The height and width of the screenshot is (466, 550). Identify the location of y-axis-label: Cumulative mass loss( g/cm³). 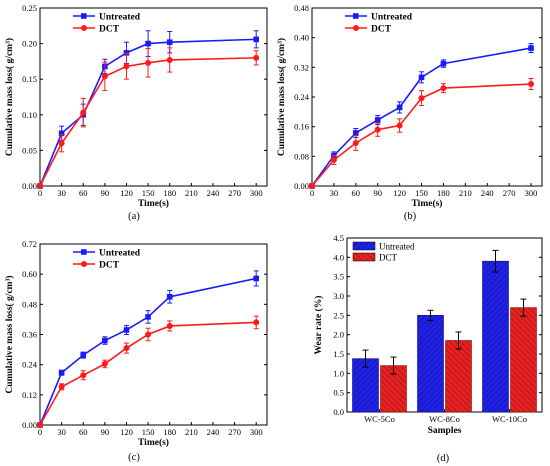
(281, 97).